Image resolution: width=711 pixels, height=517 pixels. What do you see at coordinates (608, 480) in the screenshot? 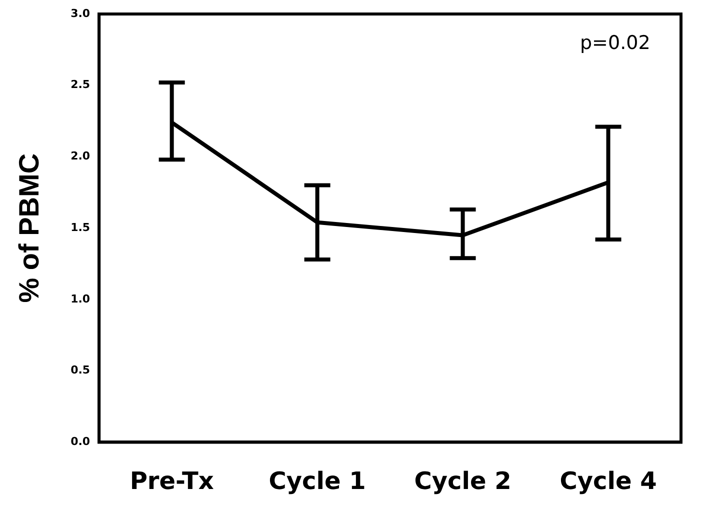
I see `x-tick-label: Cycle 4` at bounding box center [608, 480].